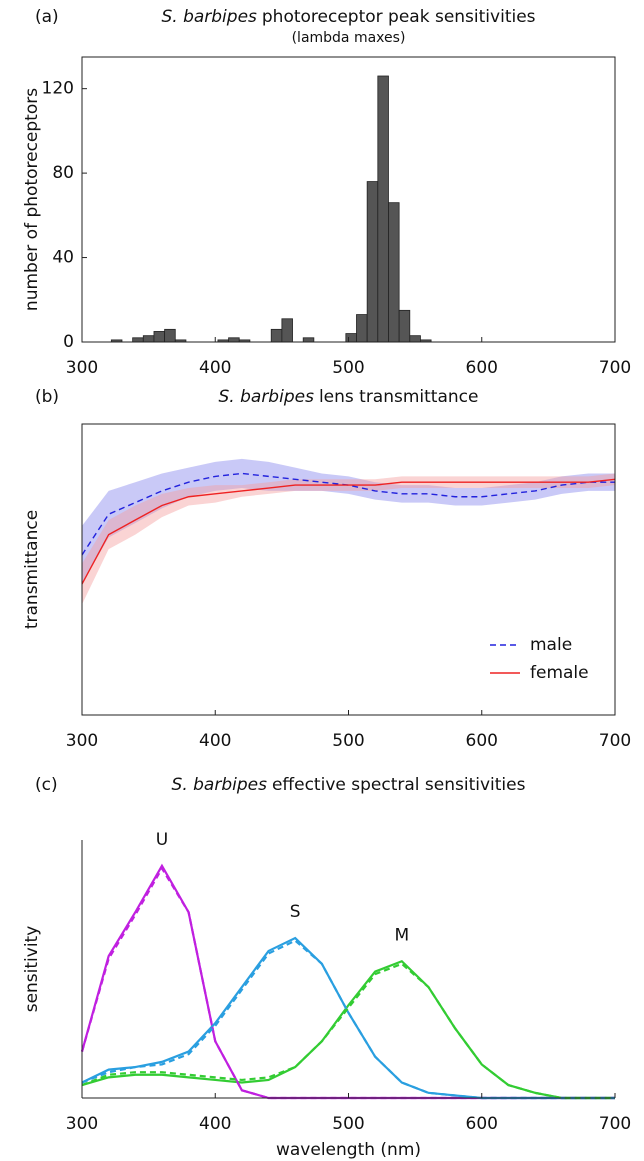  What do you see at coordinates (399, 17) in the screenshot?
I see `title-text: photoreceptor peak sensitivities` at bounding box center [399, 17].